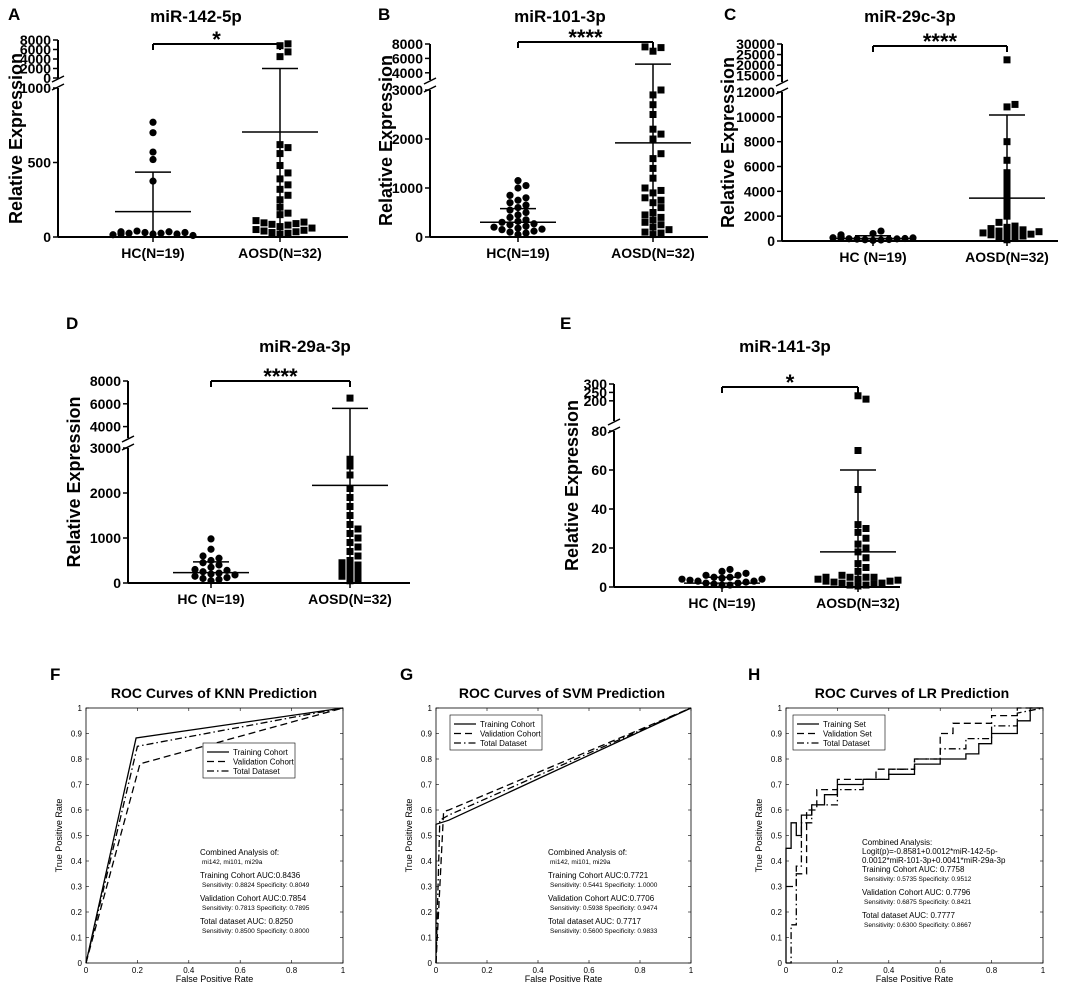 The width and height of the screenshot is (1084, 993). I want to click on y-tick-label: 1, so click(430, 708).